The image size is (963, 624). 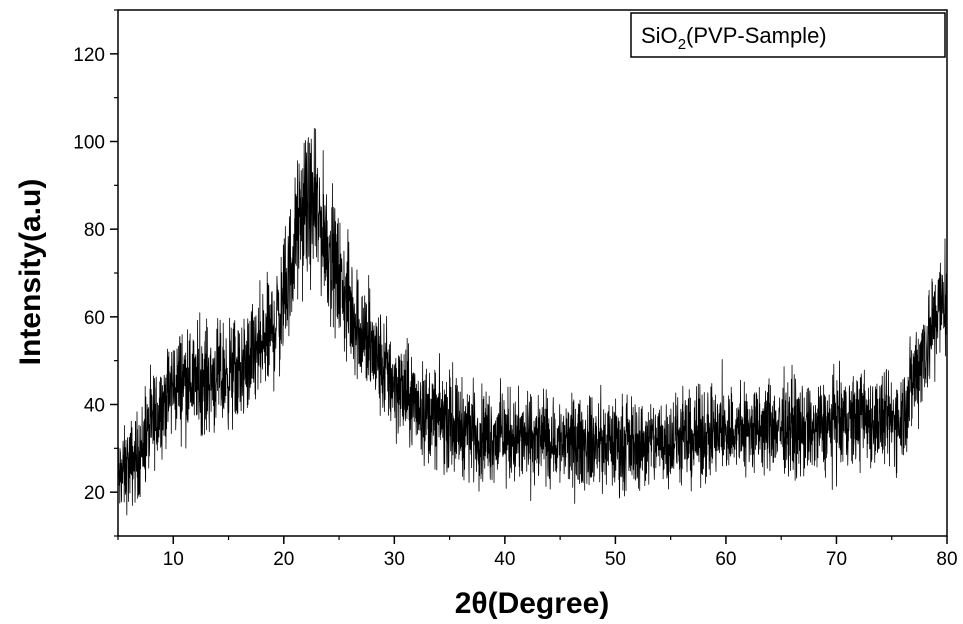 What do you see at coordinates (725, 559) in the screenshot?
I see `x-tick-label: 60` at bounding box center [725, 559].